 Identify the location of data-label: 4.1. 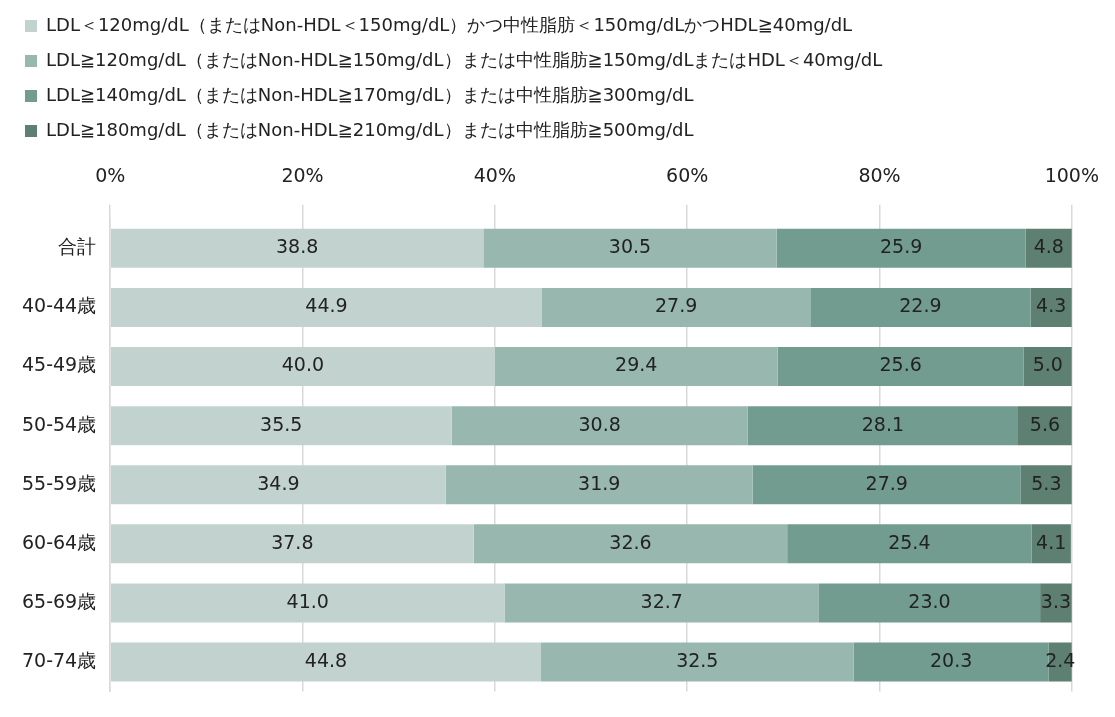
(1051, 541).